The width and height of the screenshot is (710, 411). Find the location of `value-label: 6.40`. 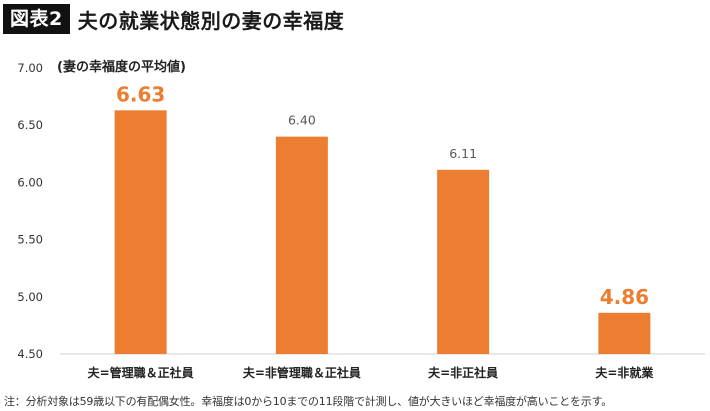

value-label: 6.40 is located at coordinates (302, 120).